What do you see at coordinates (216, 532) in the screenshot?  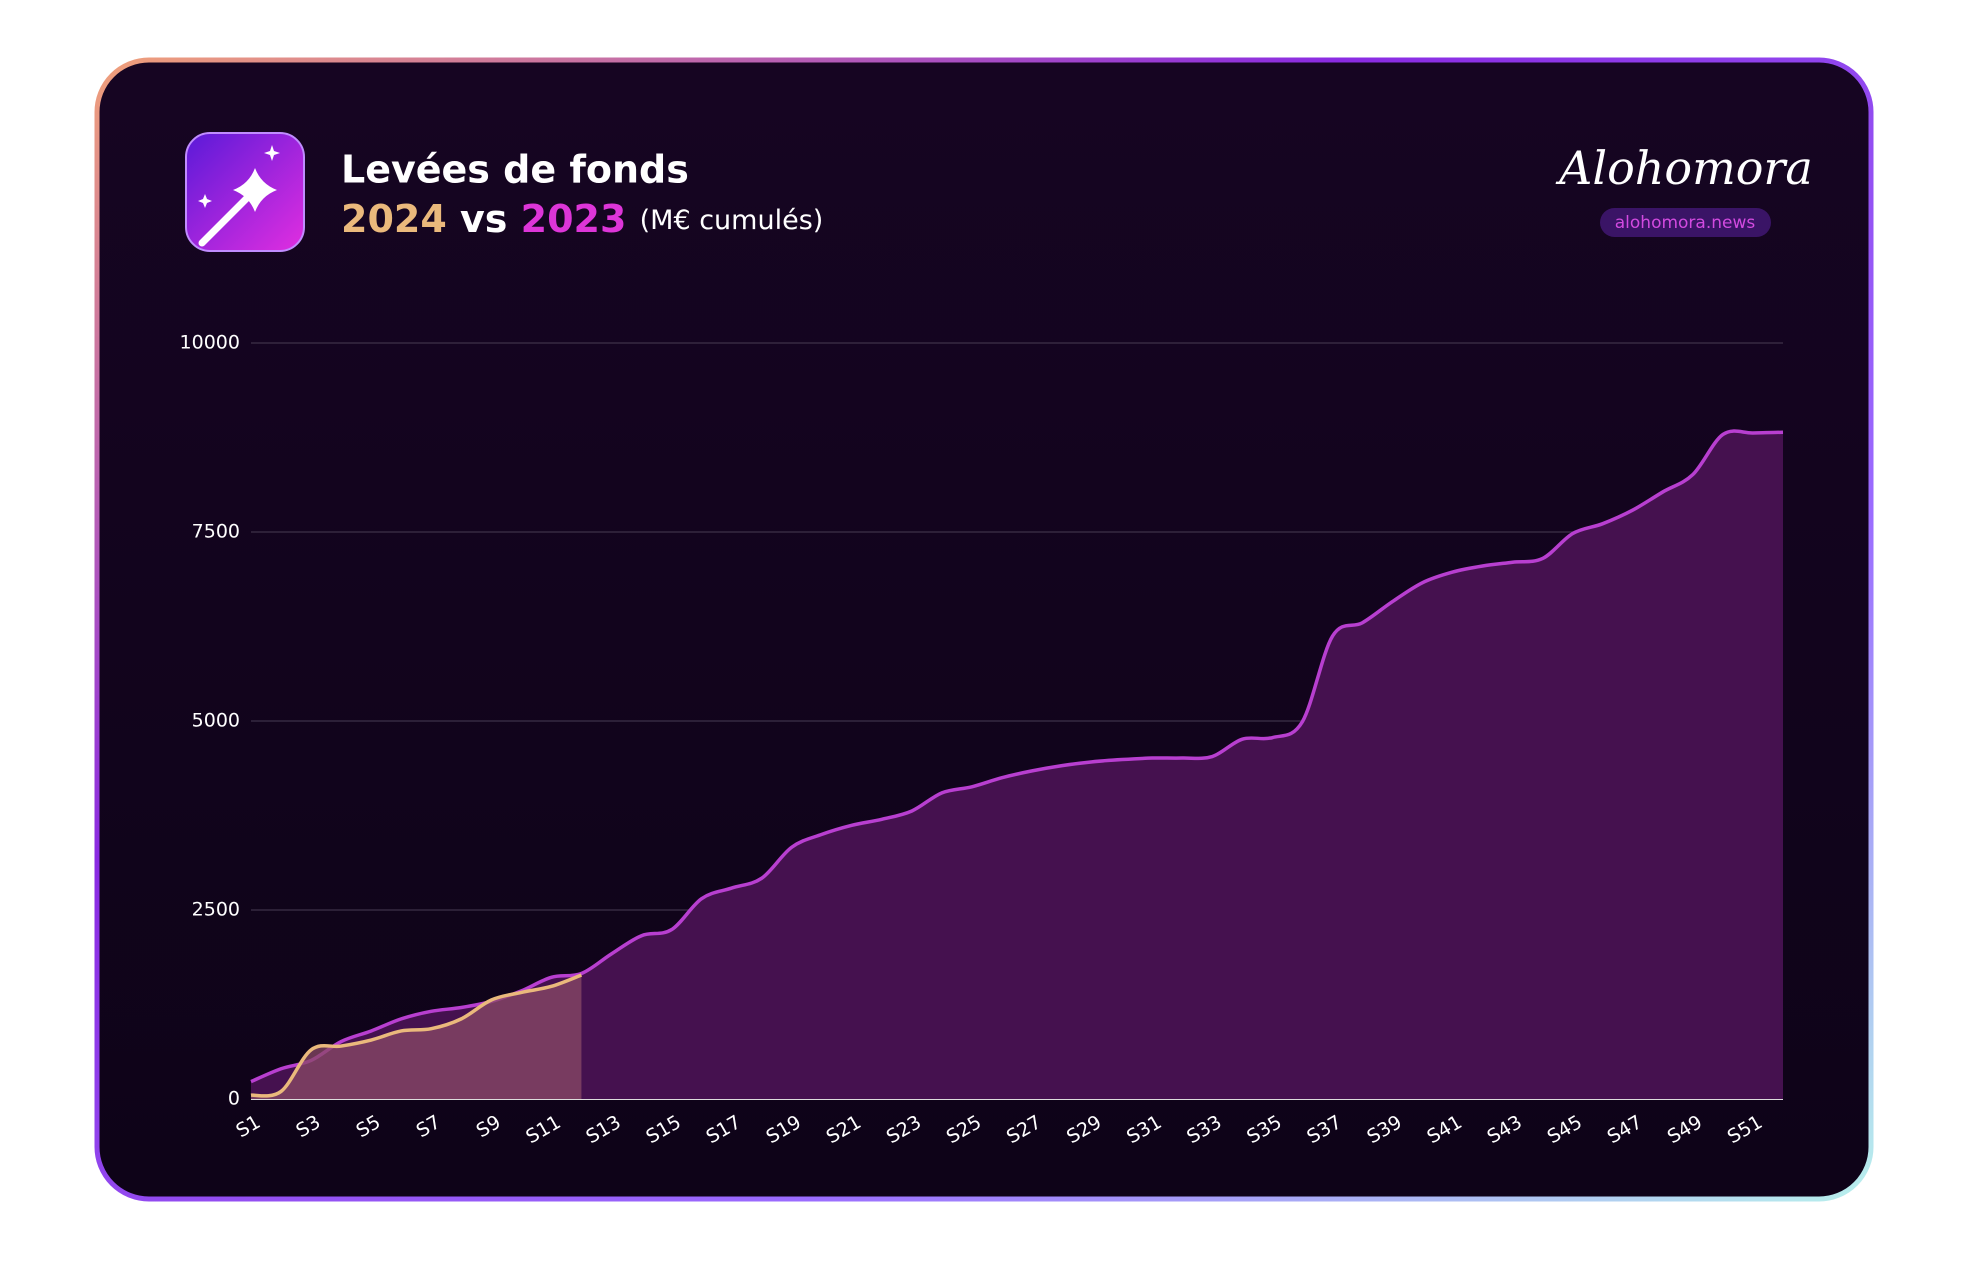 I see `y-tick-label: 7500` at bounding box center [216, 532].